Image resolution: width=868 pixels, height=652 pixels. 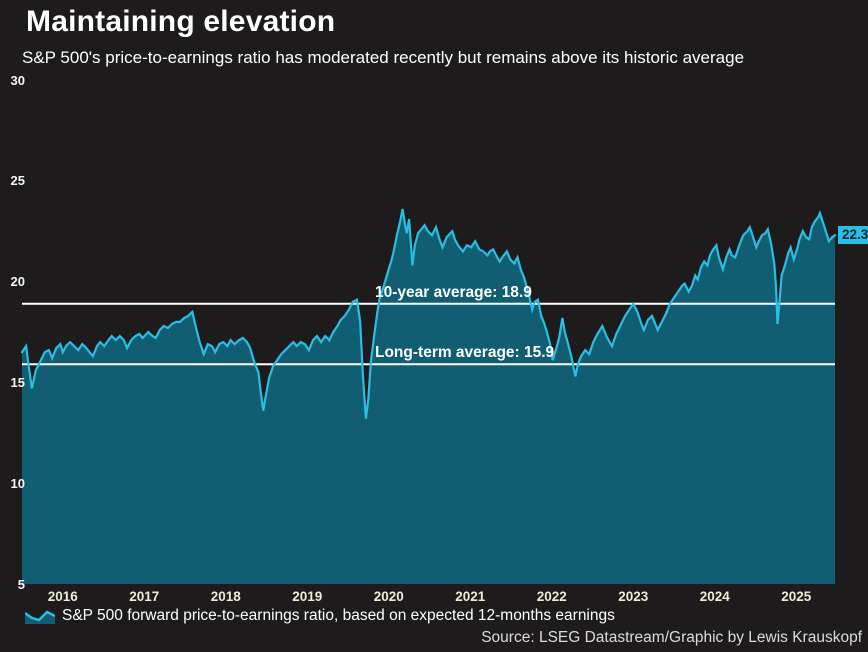 I want to click on x-axis-tick-label: 2019, so click(x=307, y=596).